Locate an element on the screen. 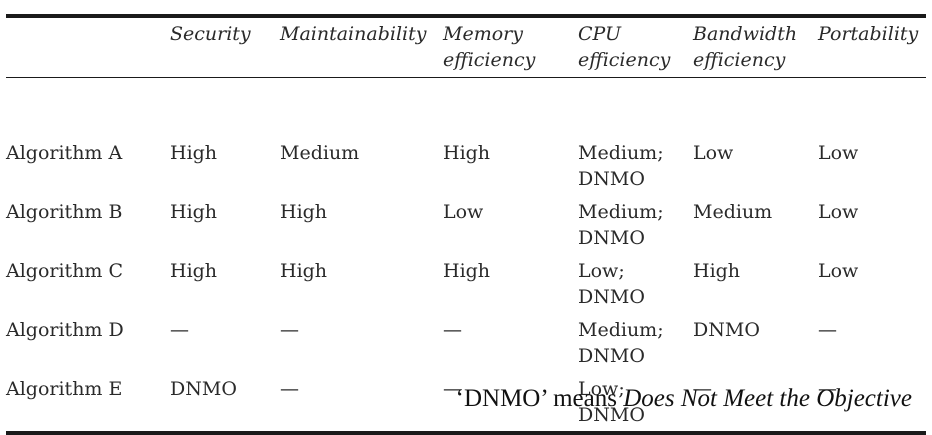 Image resolution: width=932 pixels, height=435 pixels. table-bottom-rule is located at coordinates (466, 433).